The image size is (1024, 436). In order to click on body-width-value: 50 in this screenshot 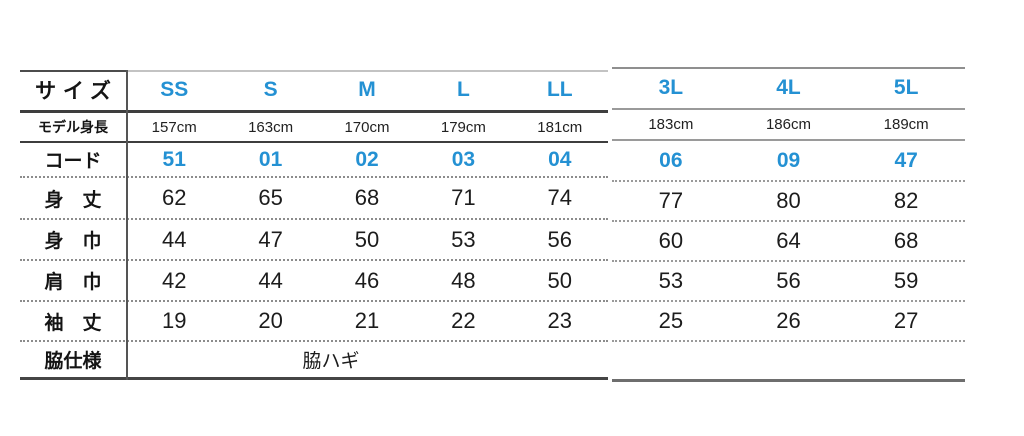, I will do `click(367, 239)`.